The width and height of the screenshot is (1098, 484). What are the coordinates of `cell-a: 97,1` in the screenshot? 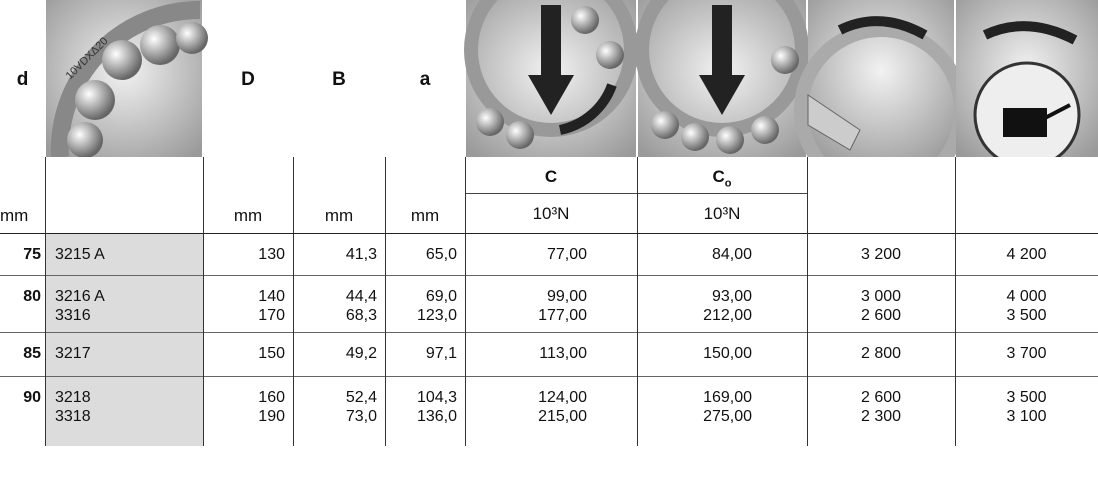 It's located at (441, 353).